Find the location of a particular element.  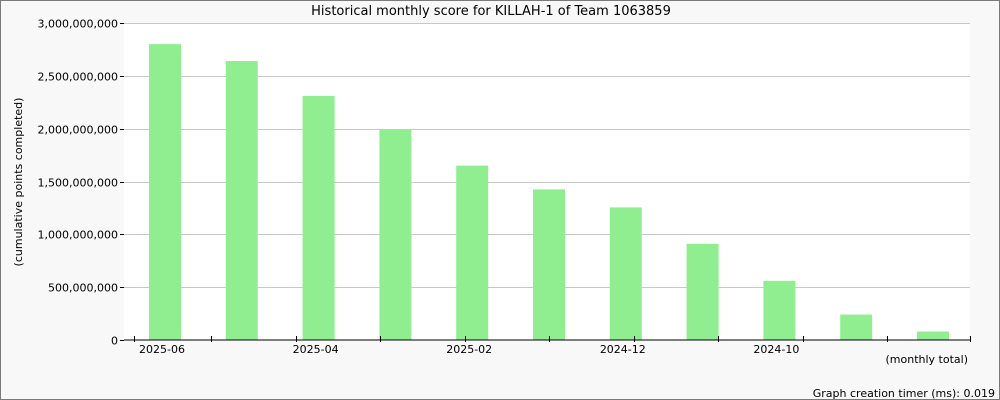

x-tick-label: 2024-10 is located at coordinates (776, 349).